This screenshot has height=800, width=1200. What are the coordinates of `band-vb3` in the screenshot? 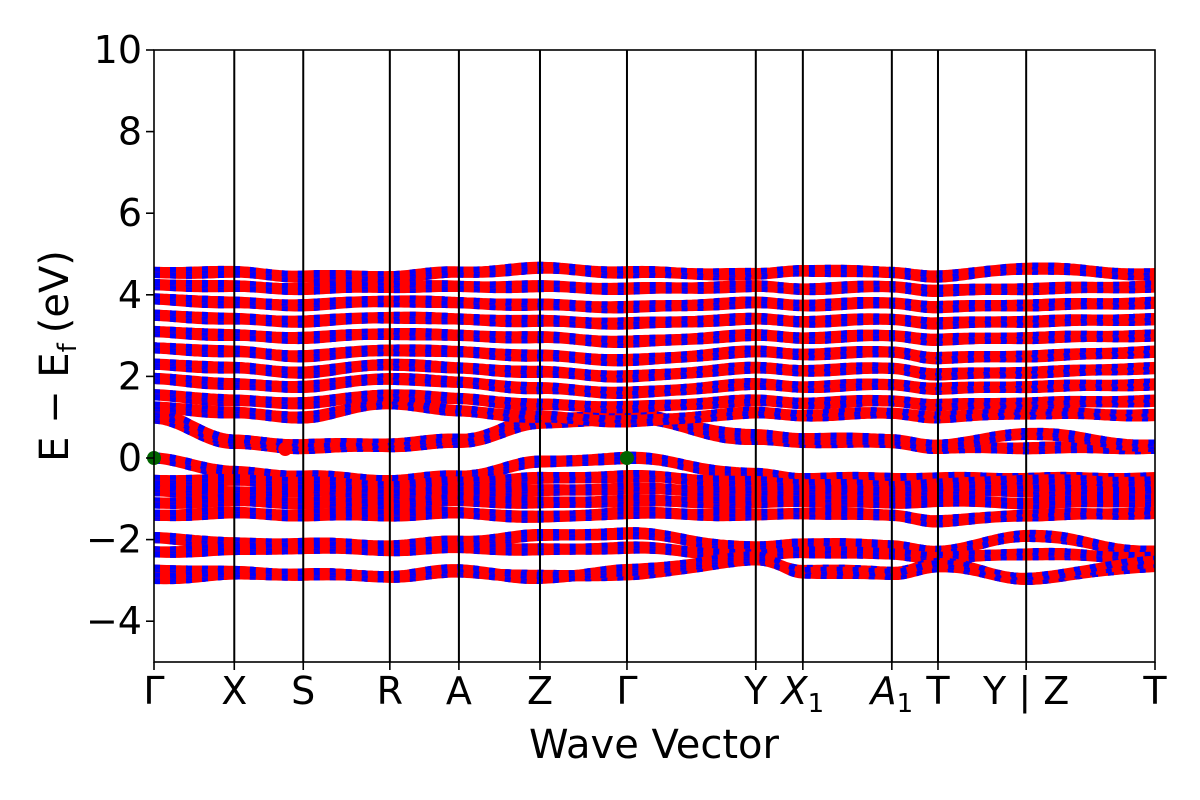 It's located at (654, 492).